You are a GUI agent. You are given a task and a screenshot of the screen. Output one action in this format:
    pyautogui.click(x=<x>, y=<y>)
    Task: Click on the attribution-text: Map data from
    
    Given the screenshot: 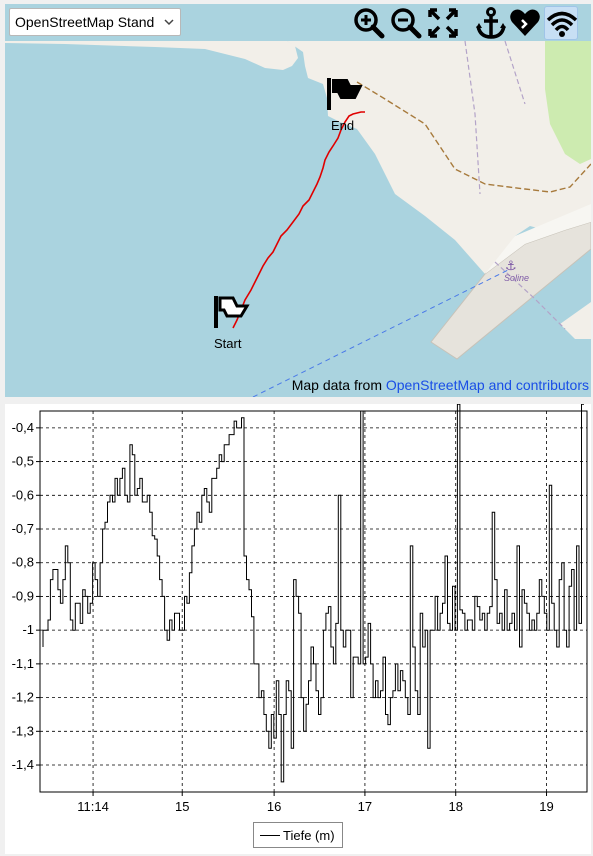 What is the action you would take?
    pyautogui.click(x=338, y=385)
    